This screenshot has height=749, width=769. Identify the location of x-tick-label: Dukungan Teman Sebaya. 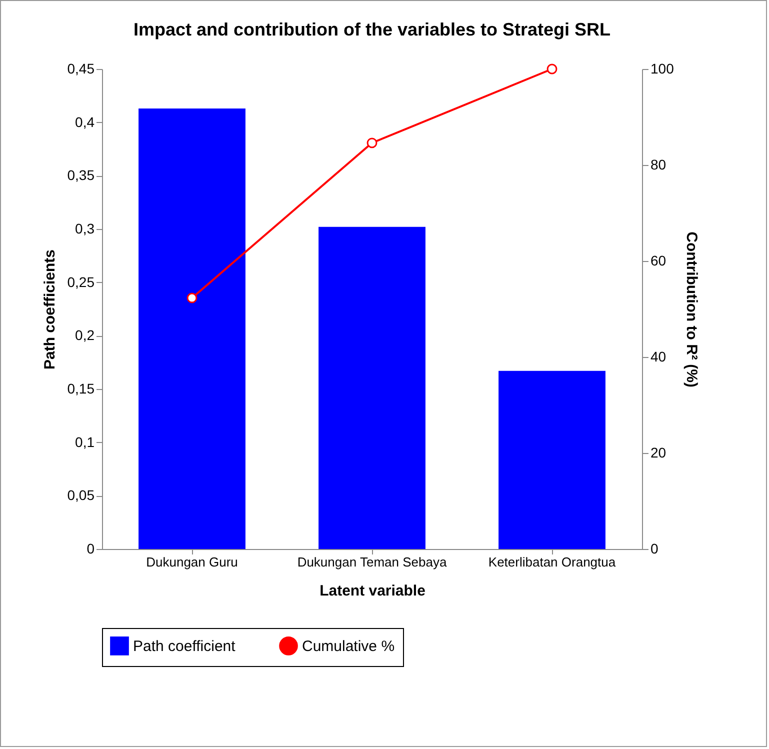
(372, 562).